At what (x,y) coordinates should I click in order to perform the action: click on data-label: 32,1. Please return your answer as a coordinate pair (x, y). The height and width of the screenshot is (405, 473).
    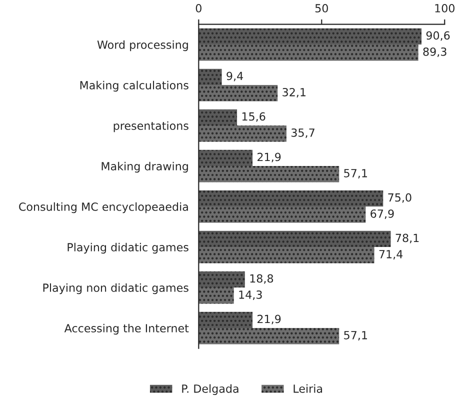
    Looking at the image, I should click on (294, 93).